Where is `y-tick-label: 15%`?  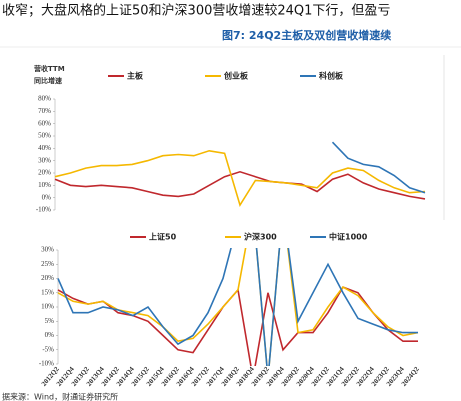
y-tick-label: 15% is located at coordinates (47, 292).